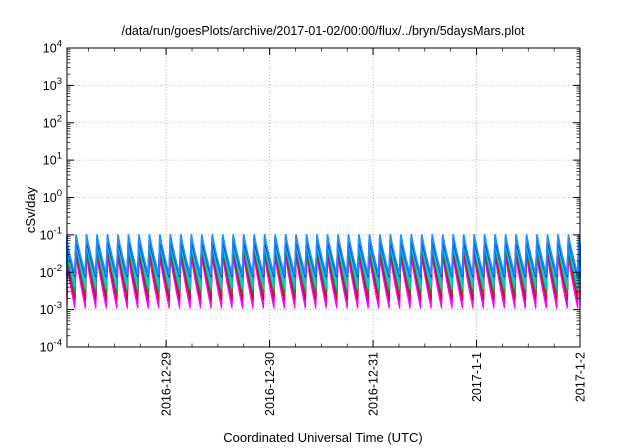 This screenshot has width=640, height=448. I want to click on y-axis-label: cSv/day, so click(30, 209).